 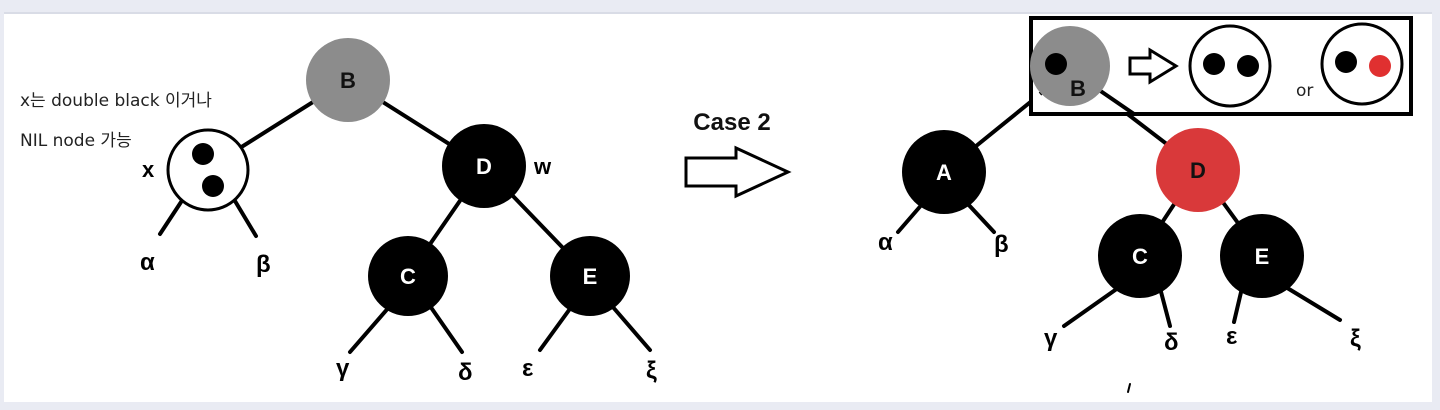 What do you see at coordinates (911, 217) in the screenshot?
I see `edge-a-alpha` at bounding box center [911, 217].